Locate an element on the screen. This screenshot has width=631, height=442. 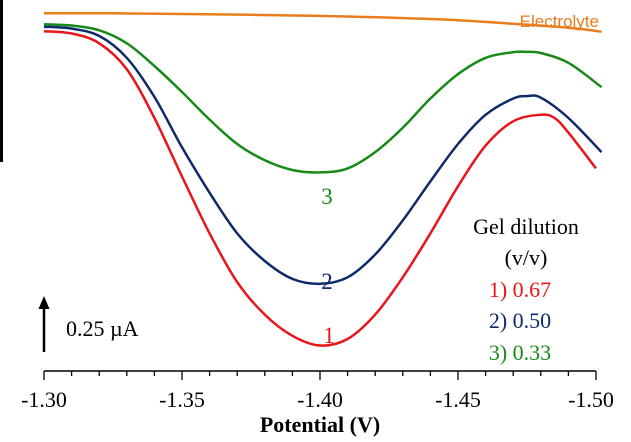
legend-title: Gel dilution is located at coordinates (526, 226).